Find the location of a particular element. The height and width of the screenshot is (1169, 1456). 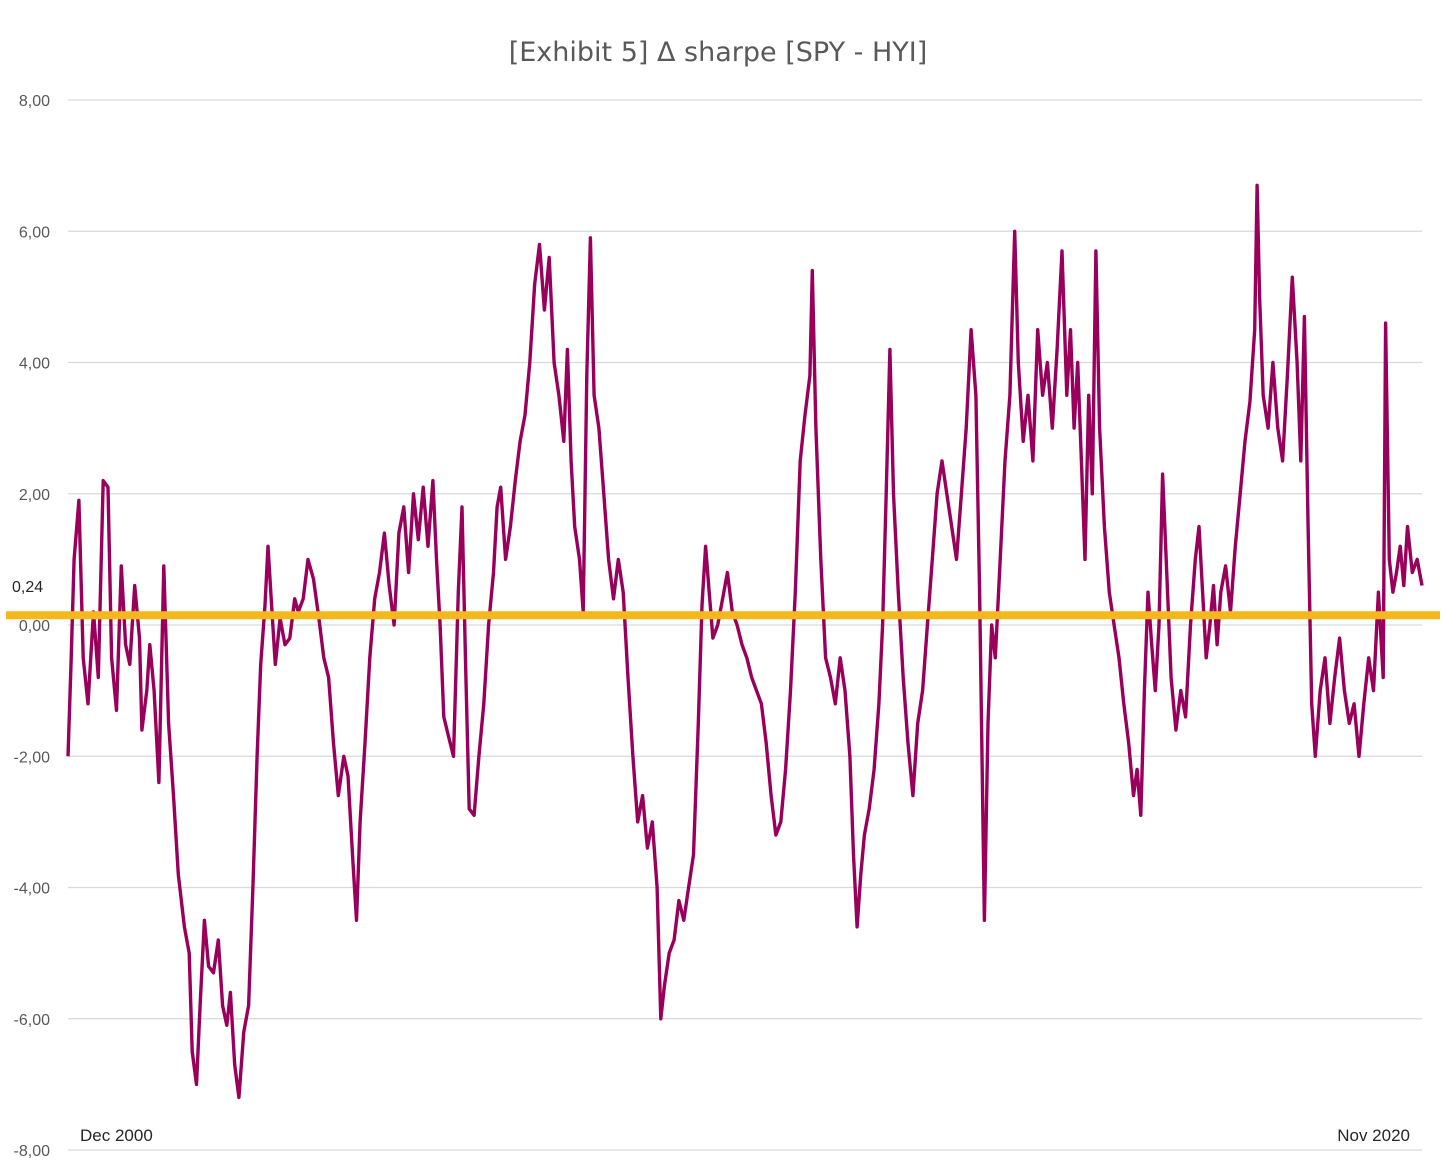

y-tick-label: -4,00 is located at coordinates (32, 889).